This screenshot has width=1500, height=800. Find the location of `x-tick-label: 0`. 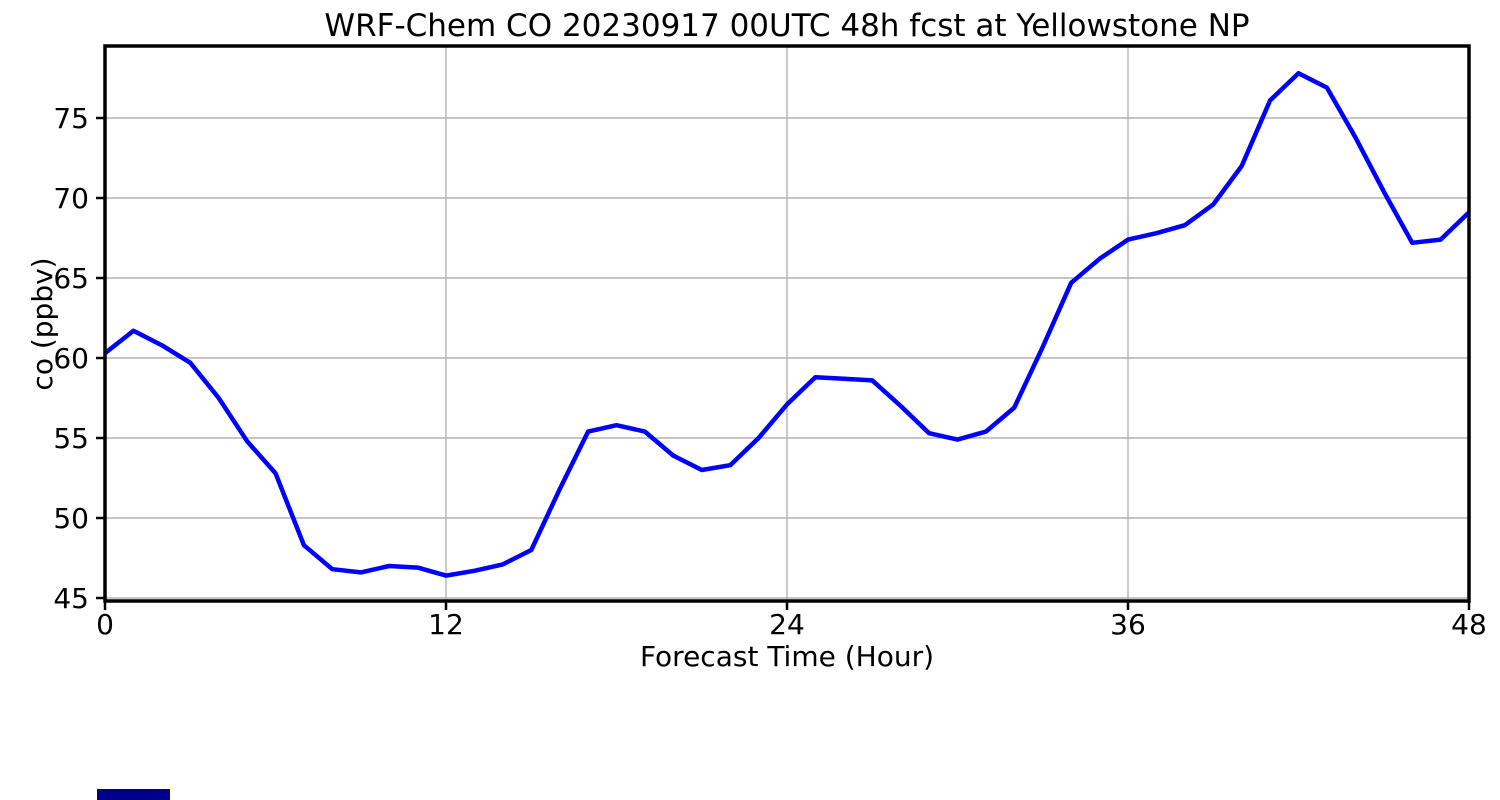

x-tick-label: 0 is located at coordinates (105, 624).